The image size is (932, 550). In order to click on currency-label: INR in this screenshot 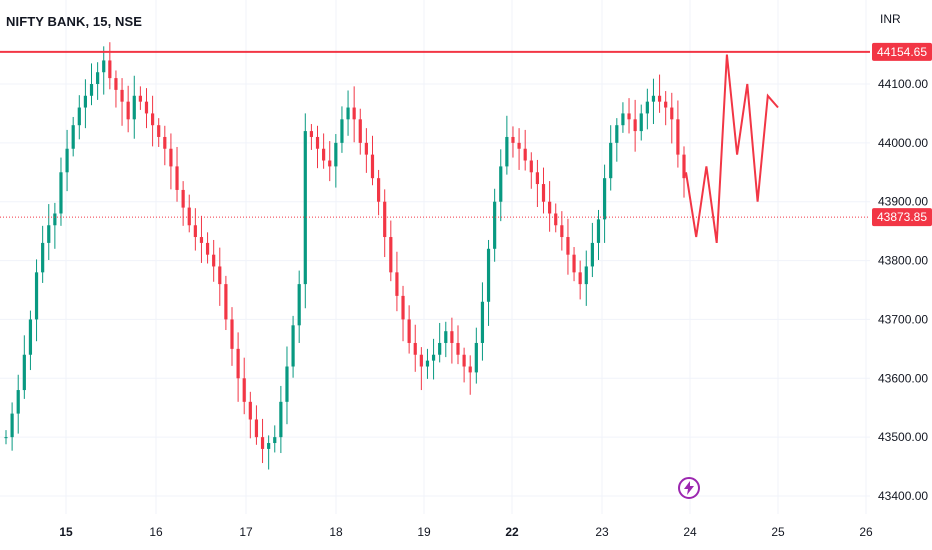, I will do `click(890, 19)`.